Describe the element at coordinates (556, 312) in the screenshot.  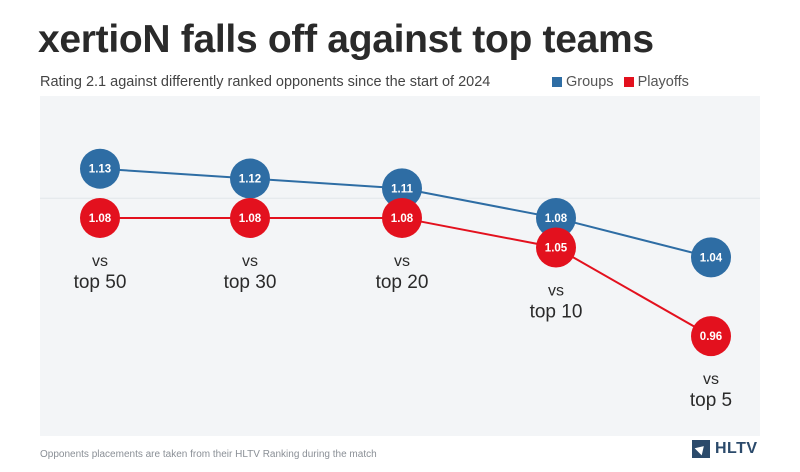
I see `category-label: top 10` at that location.